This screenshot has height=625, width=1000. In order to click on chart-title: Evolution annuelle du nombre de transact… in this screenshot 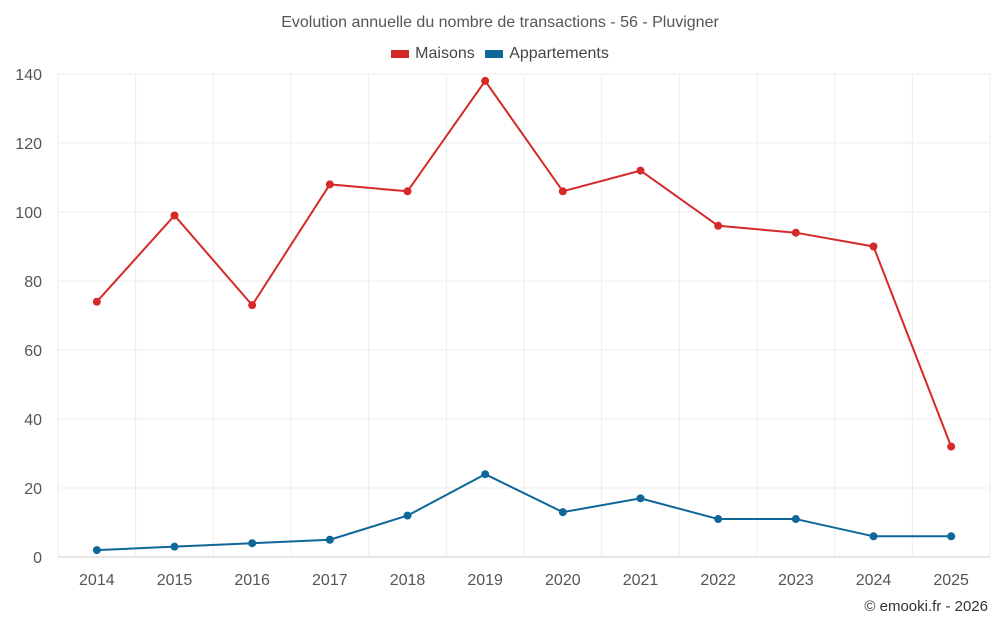, I will do `click(500, 22)`.